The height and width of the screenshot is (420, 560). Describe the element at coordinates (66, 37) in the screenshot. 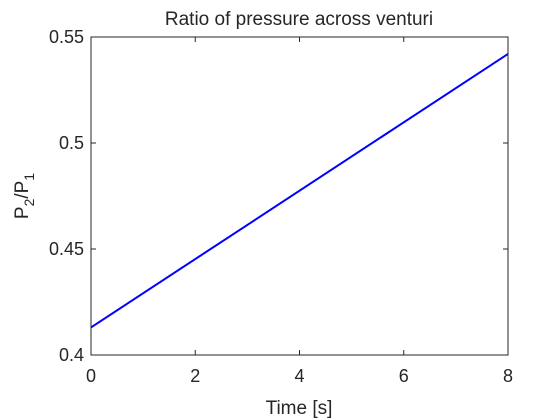

I see `y-tick-label-3: 0.55` at that location.